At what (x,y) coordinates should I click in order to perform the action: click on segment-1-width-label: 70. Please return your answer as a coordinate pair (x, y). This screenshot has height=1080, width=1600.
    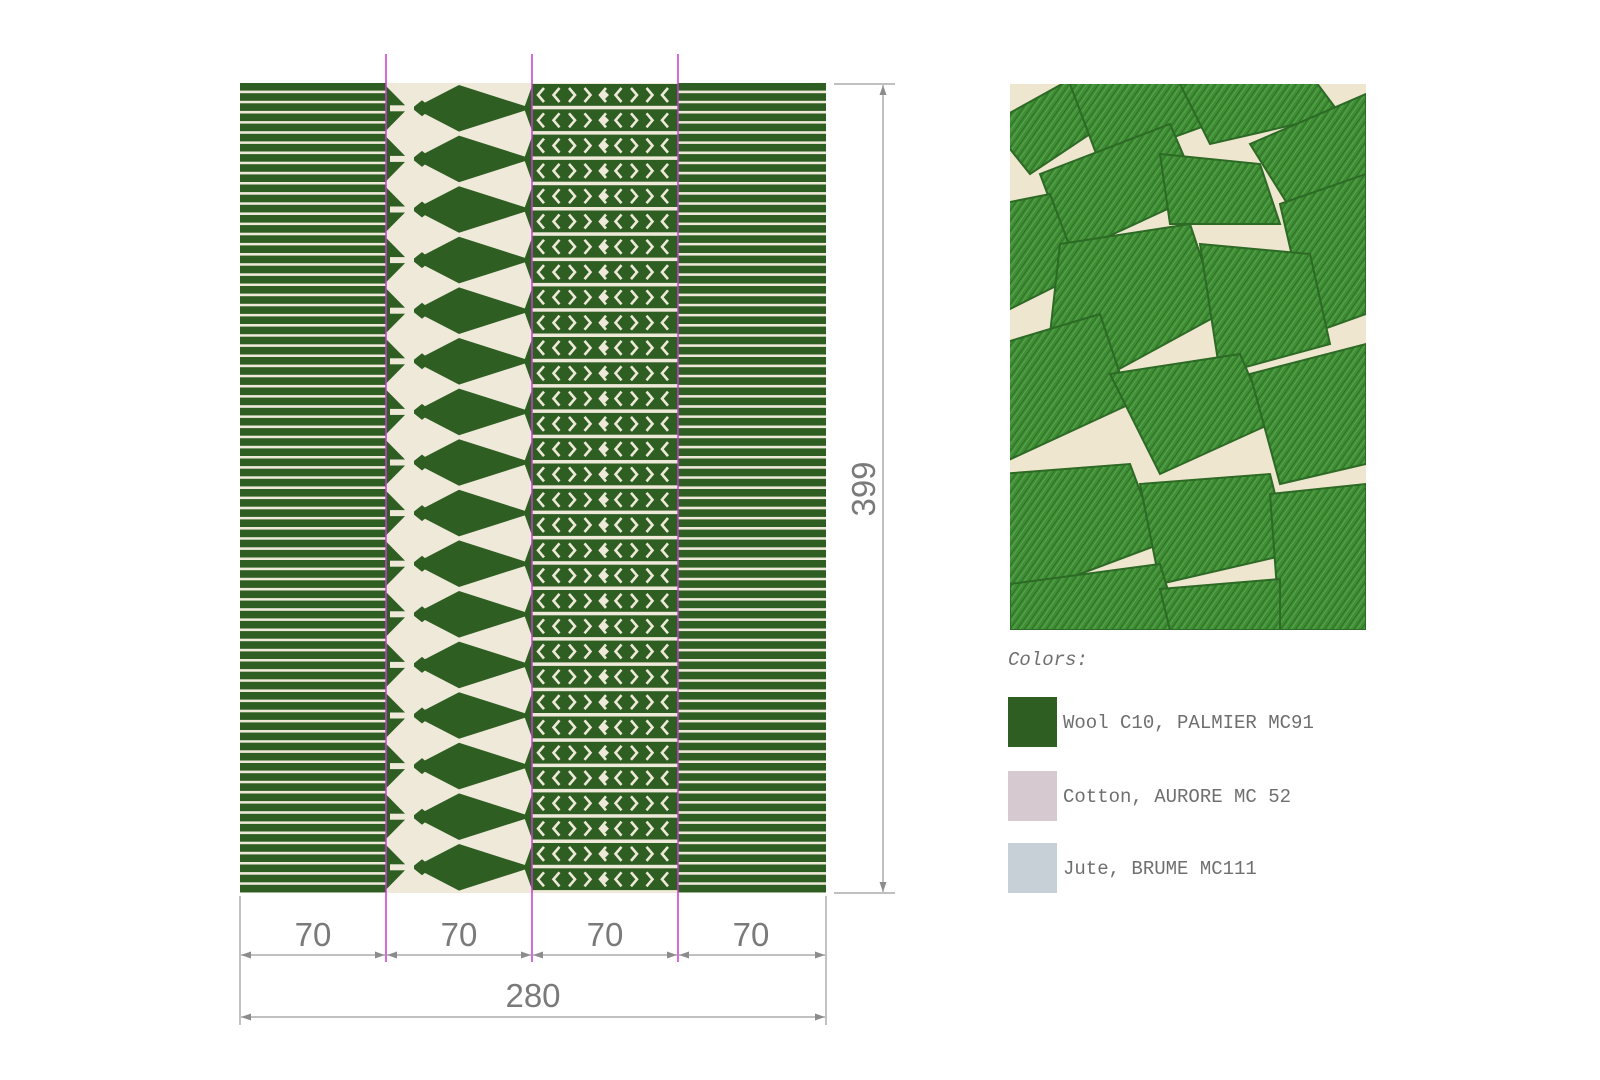
    Looking at the image, I should click on (313, 934).